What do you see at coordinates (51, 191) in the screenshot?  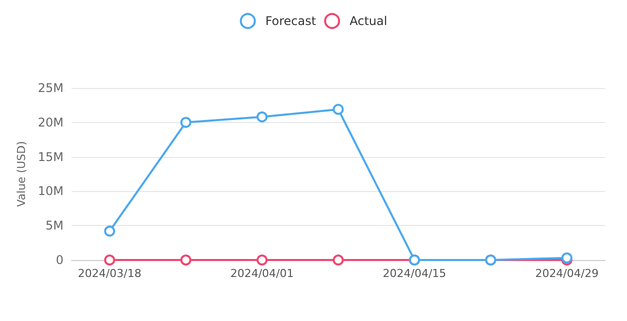 I see `y-tick-label: 10M` at bounding box center [51, 191].